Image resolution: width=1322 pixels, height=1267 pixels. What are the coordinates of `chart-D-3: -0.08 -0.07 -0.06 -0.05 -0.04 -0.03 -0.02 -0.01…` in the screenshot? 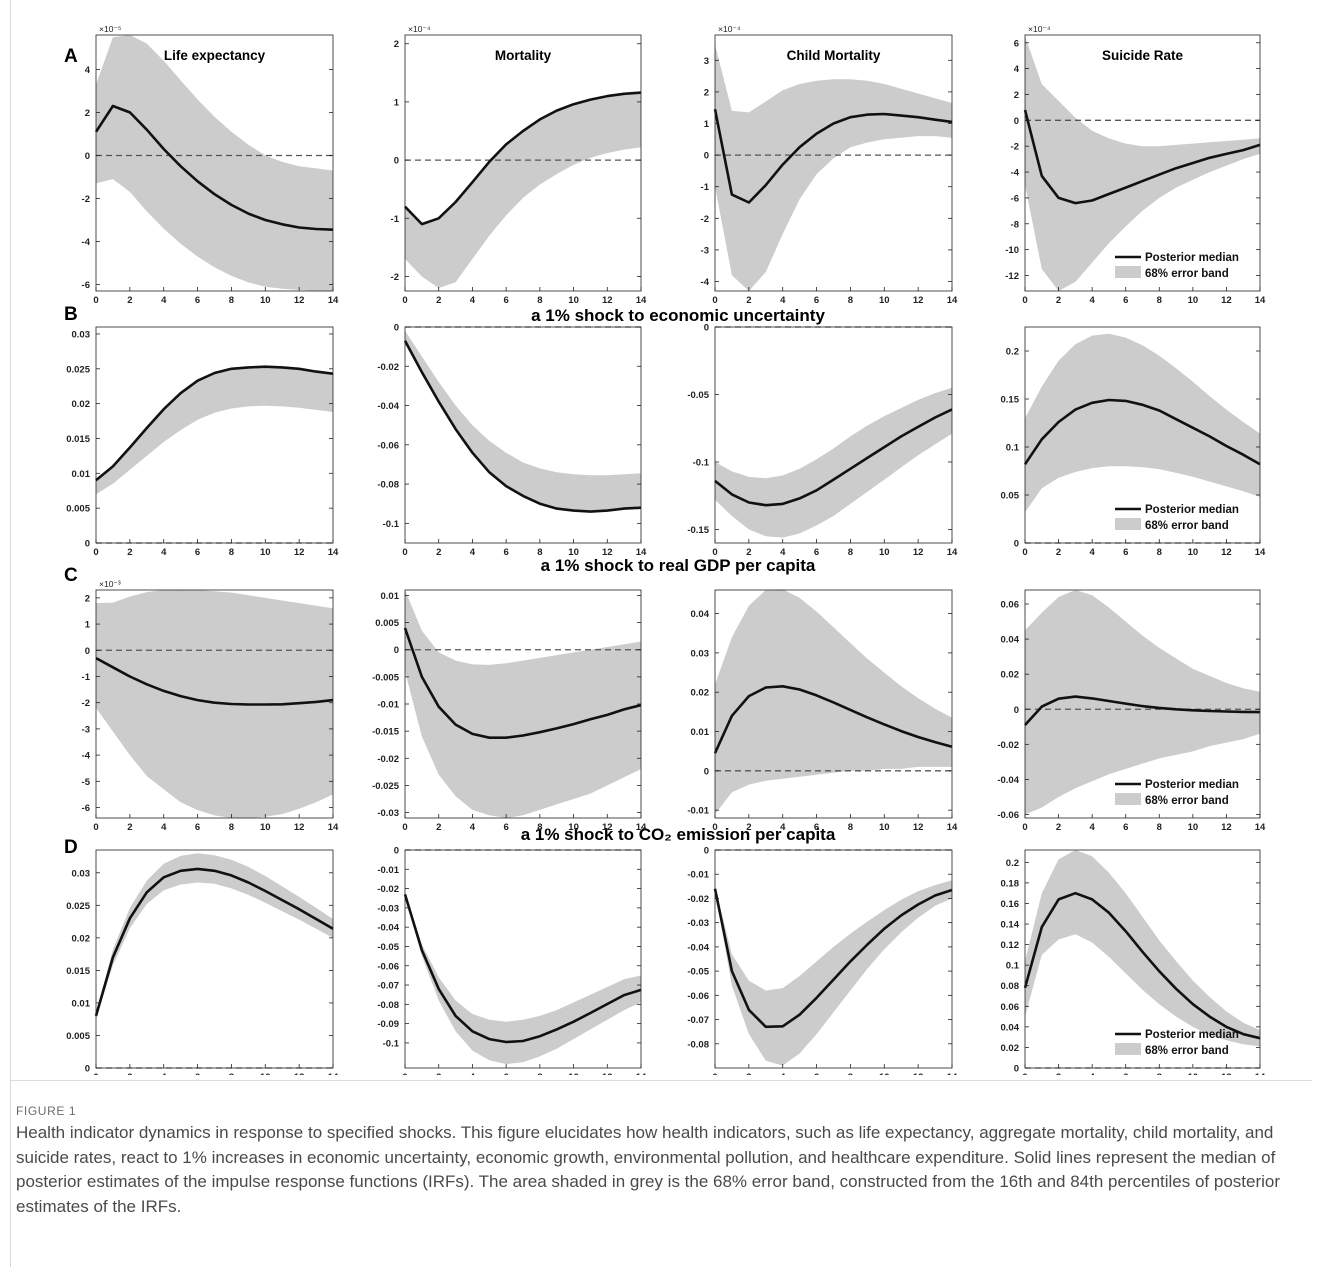 It's located at (822, 961).